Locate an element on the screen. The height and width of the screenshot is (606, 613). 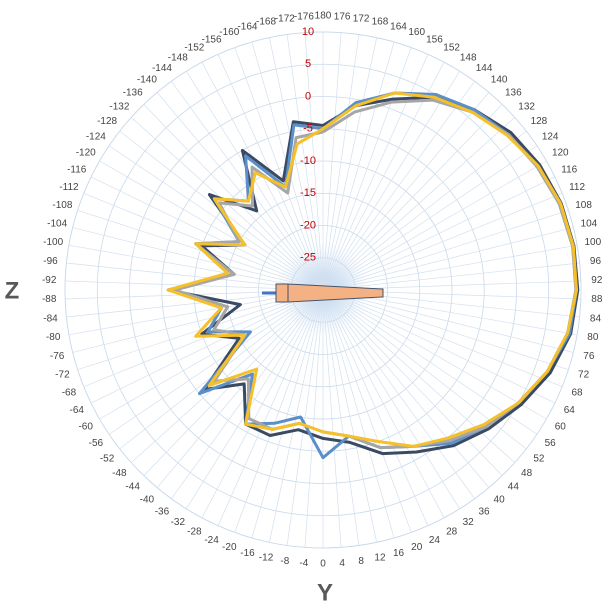
theta-tick-label: 180 is located at coordinates (323, 16).